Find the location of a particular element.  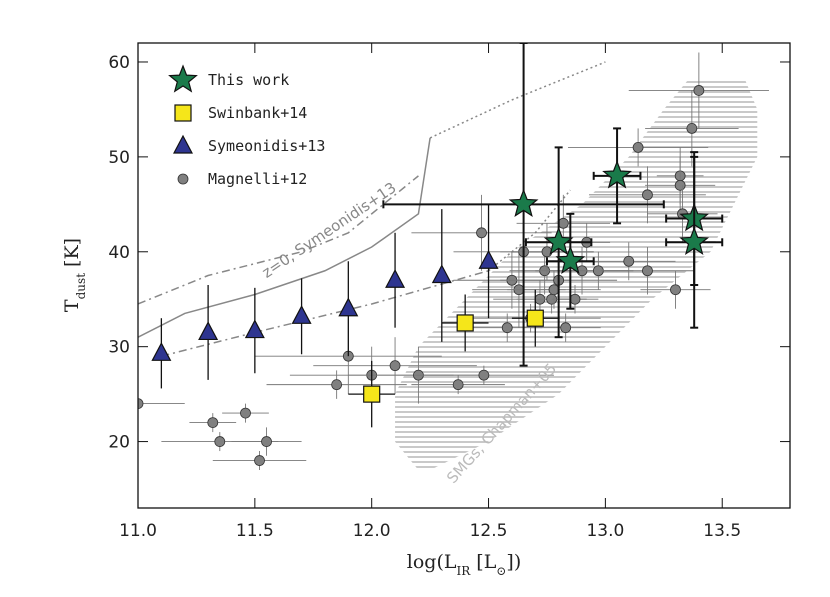

y-tick-label: 30 is located at coordinates (119, 348).